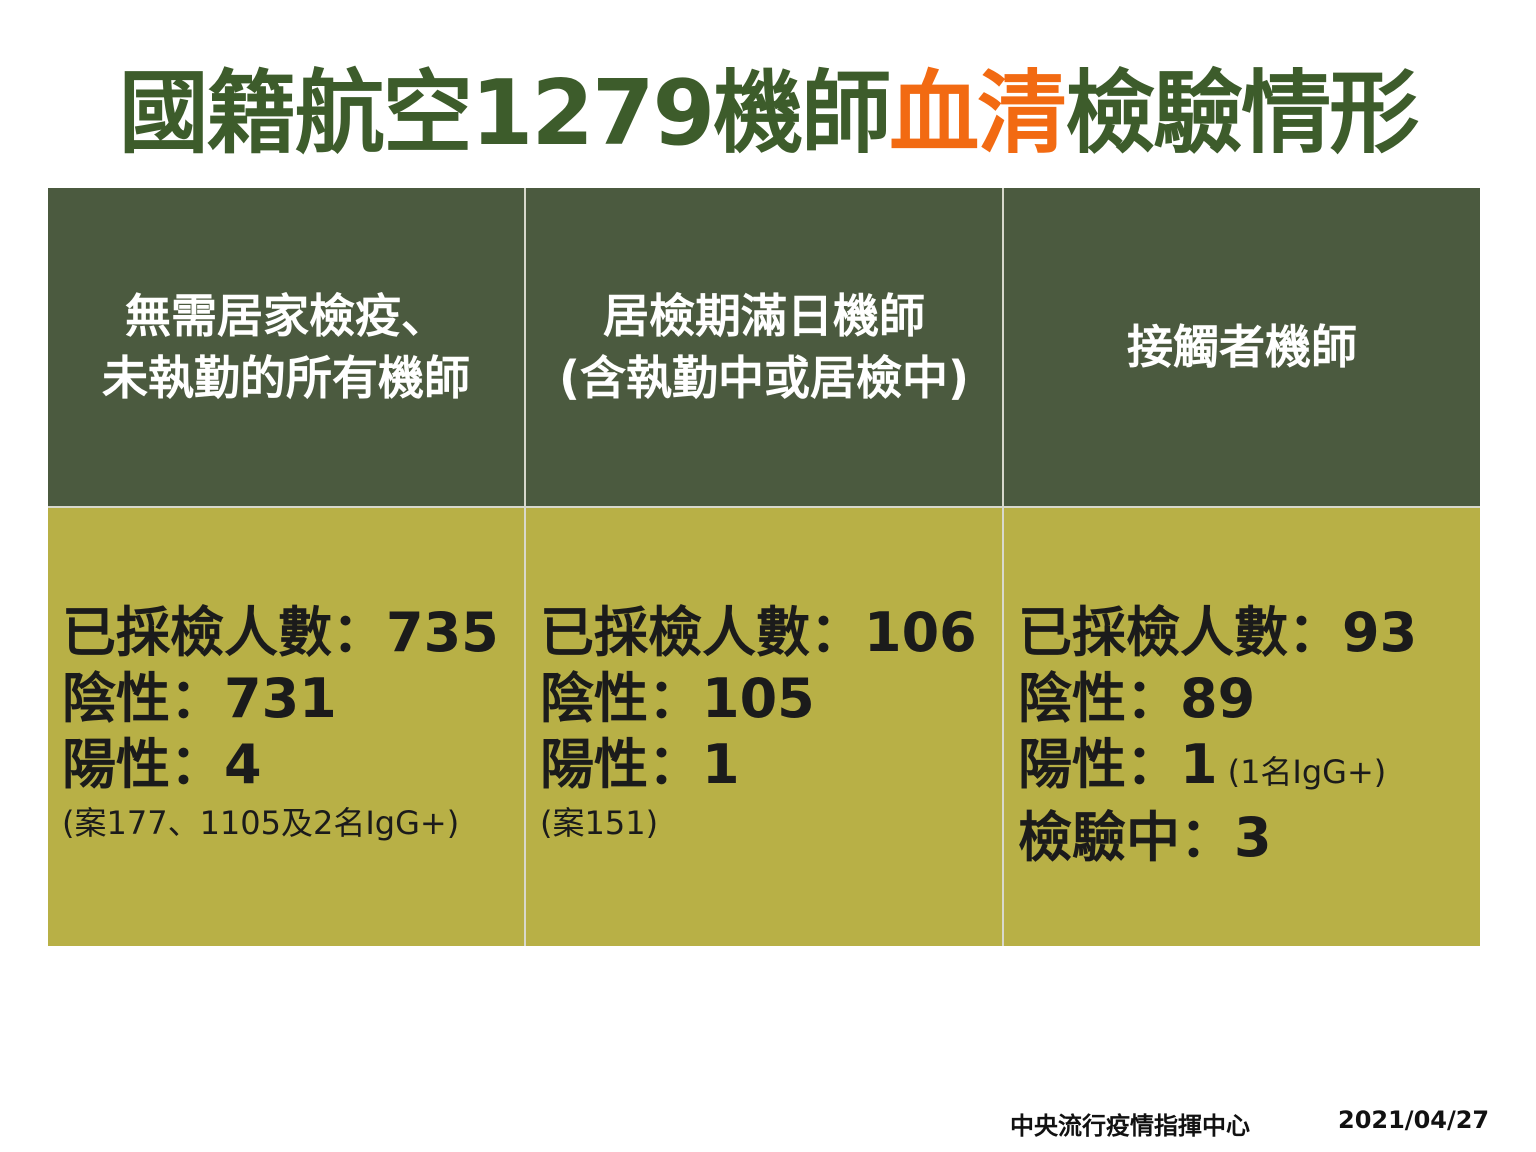 This screenshot has width=1536, height=1152. I want to click on title-text: 檢驗情形, so click(1242, 113).